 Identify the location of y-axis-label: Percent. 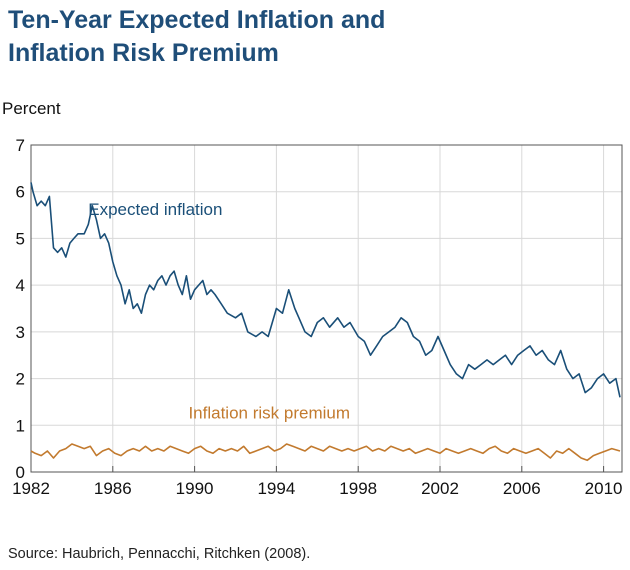
(31, 108).